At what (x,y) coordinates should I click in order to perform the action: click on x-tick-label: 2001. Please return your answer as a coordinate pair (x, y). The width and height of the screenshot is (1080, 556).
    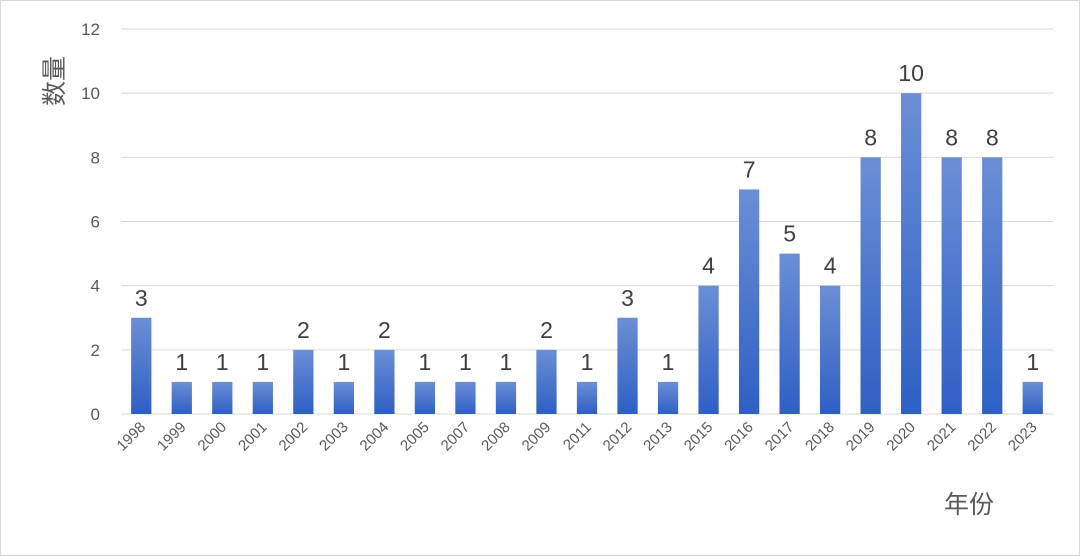
    Looking at the image, I should click on (253, 437).